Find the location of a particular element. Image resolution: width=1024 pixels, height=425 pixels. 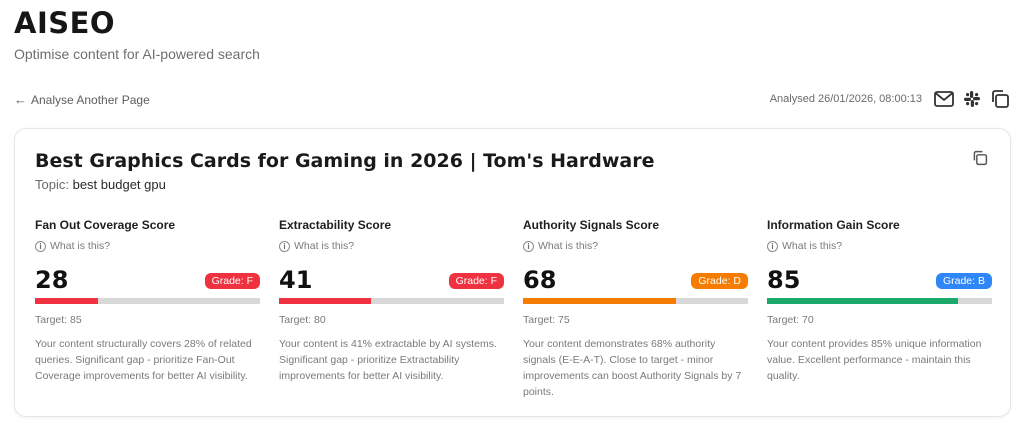

analyse-another-page-link: ← Analyse Another Page is located at coordinates (82, 99).